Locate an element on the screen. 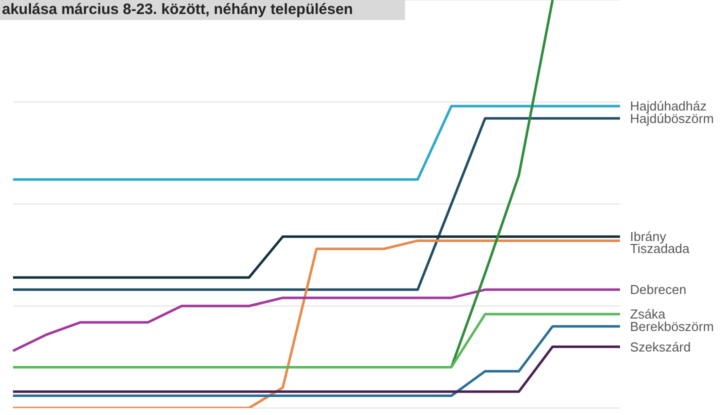  series-label: Szekszárd is located at coordinates (660, 346).